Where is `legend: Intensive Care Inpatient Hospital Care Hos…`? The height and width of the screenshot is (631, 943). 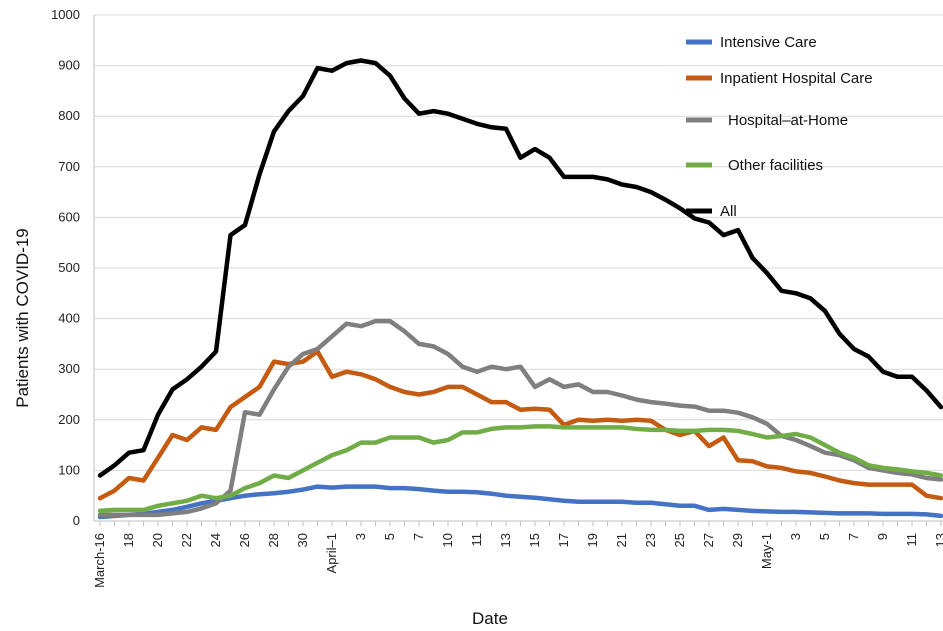
legend: Intensive Care Inpatient Hospital Care Hos… is located at coordinates (779, 127).